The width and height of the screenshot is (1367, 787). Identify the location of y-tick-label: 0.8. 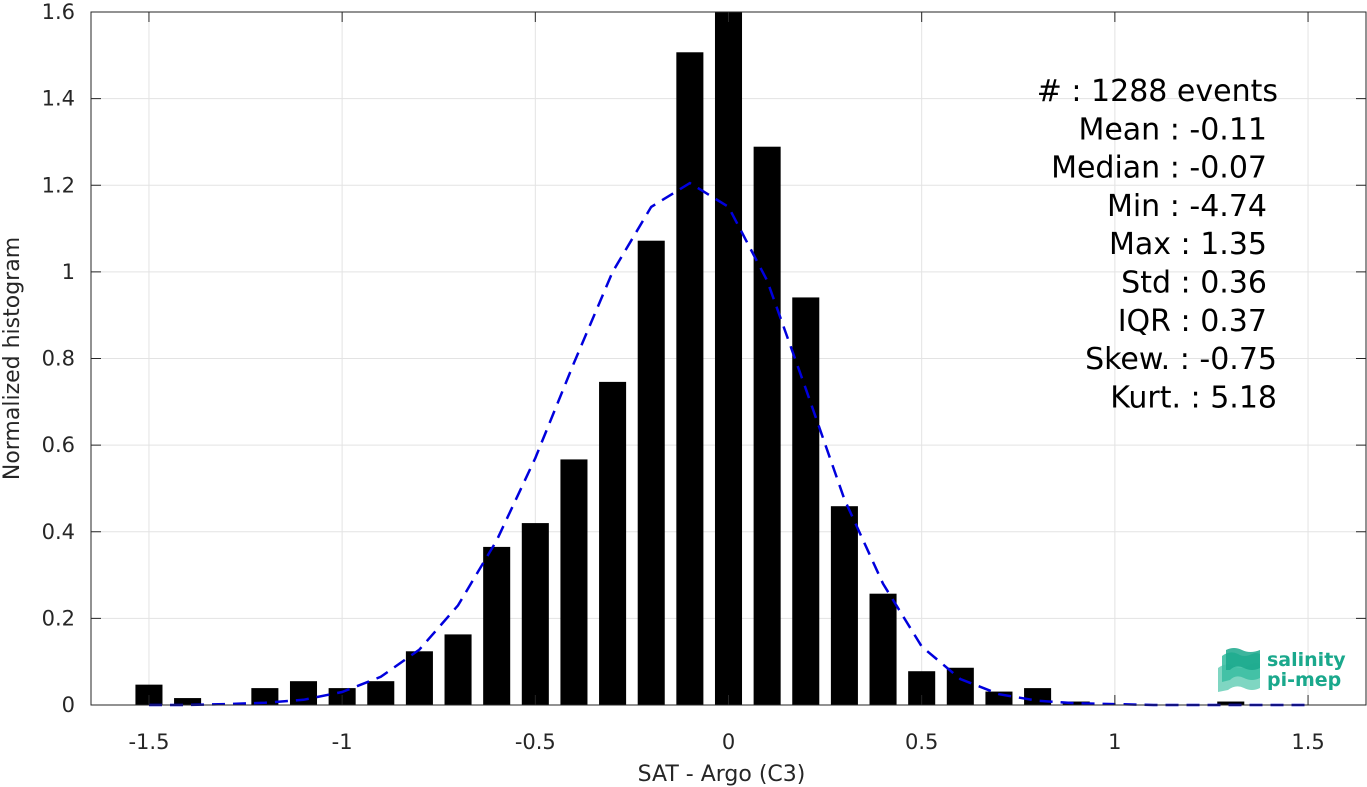
(58, 359).